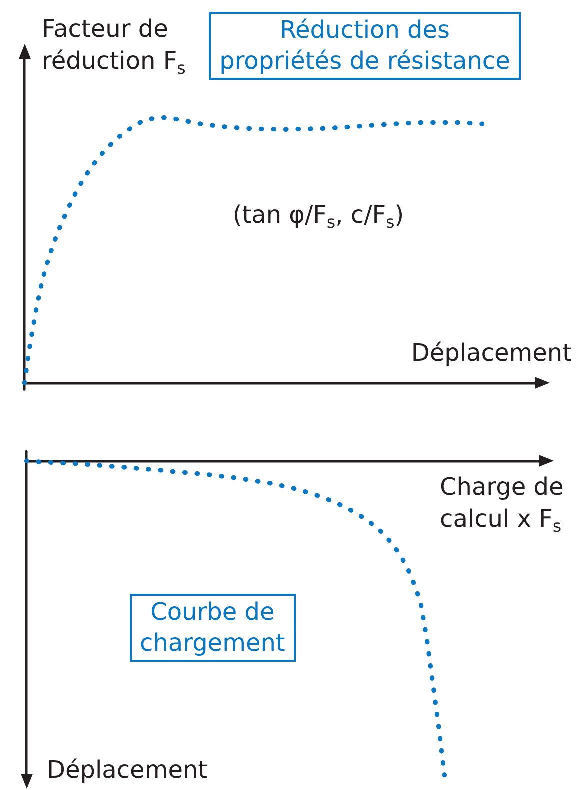 The width and height of the screenshot is (579, 790). I want to click on x-axis-title: Déplacement, so click(491, 353).